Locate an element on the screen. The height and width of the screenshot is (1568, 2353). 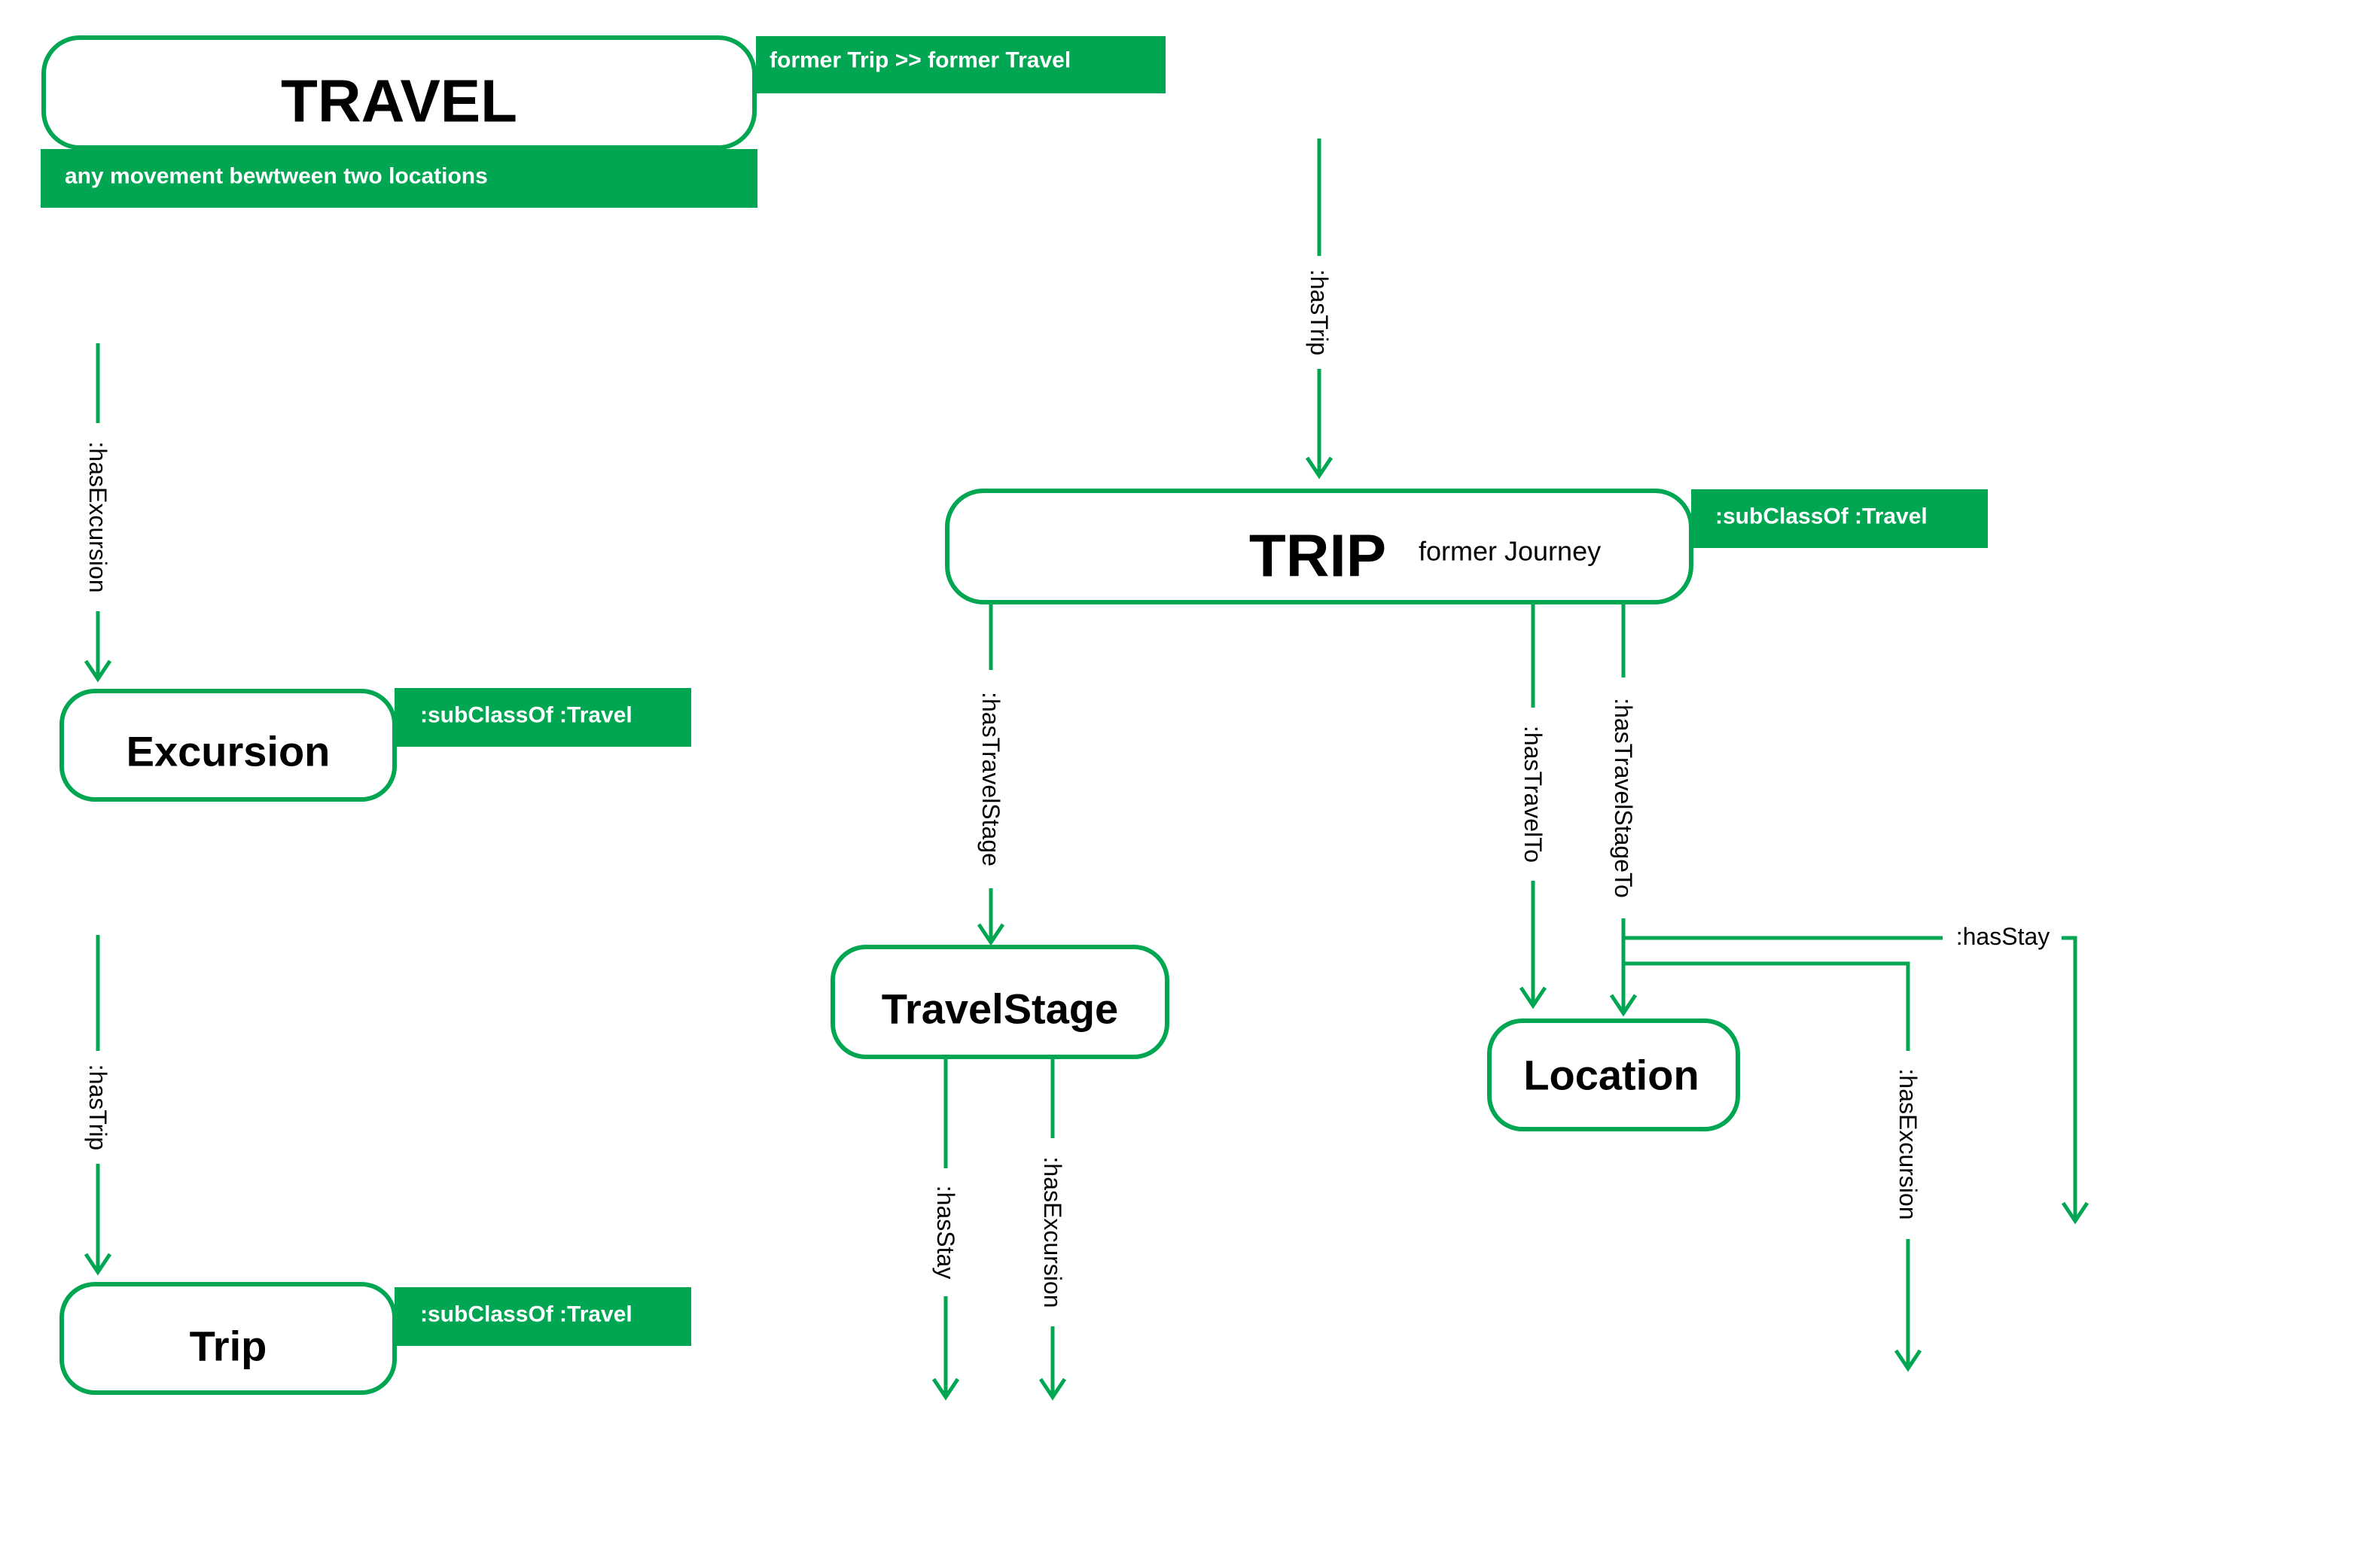
location-node: Location is located at coordinates (1613, 1074).